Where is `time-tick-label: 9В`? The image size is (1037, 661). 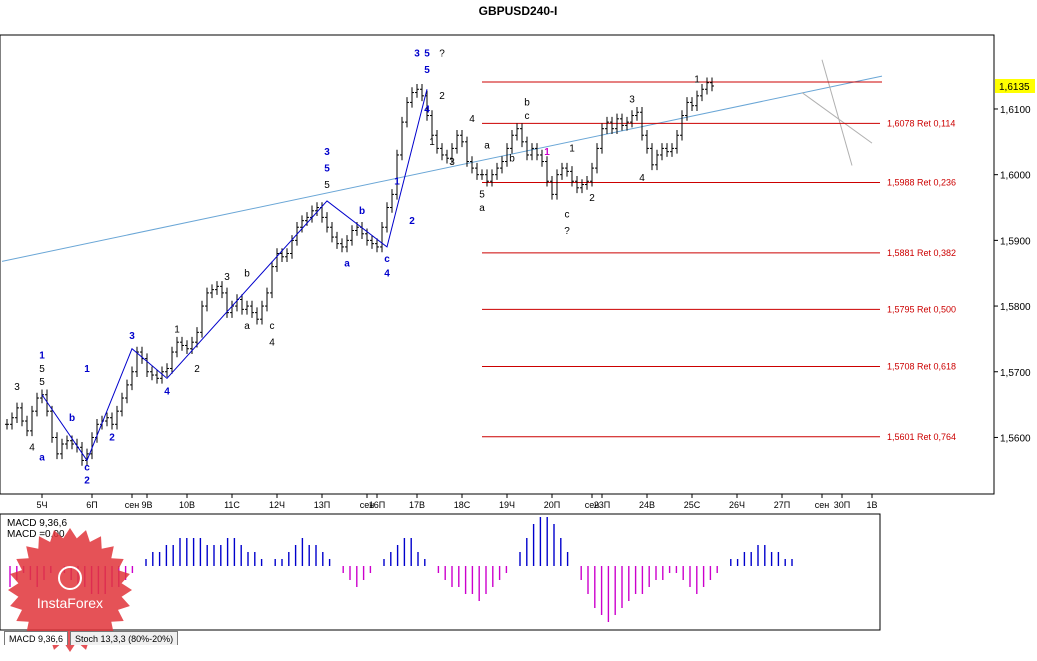
time-tick-label: 9В is located at coordinates (146, 505).